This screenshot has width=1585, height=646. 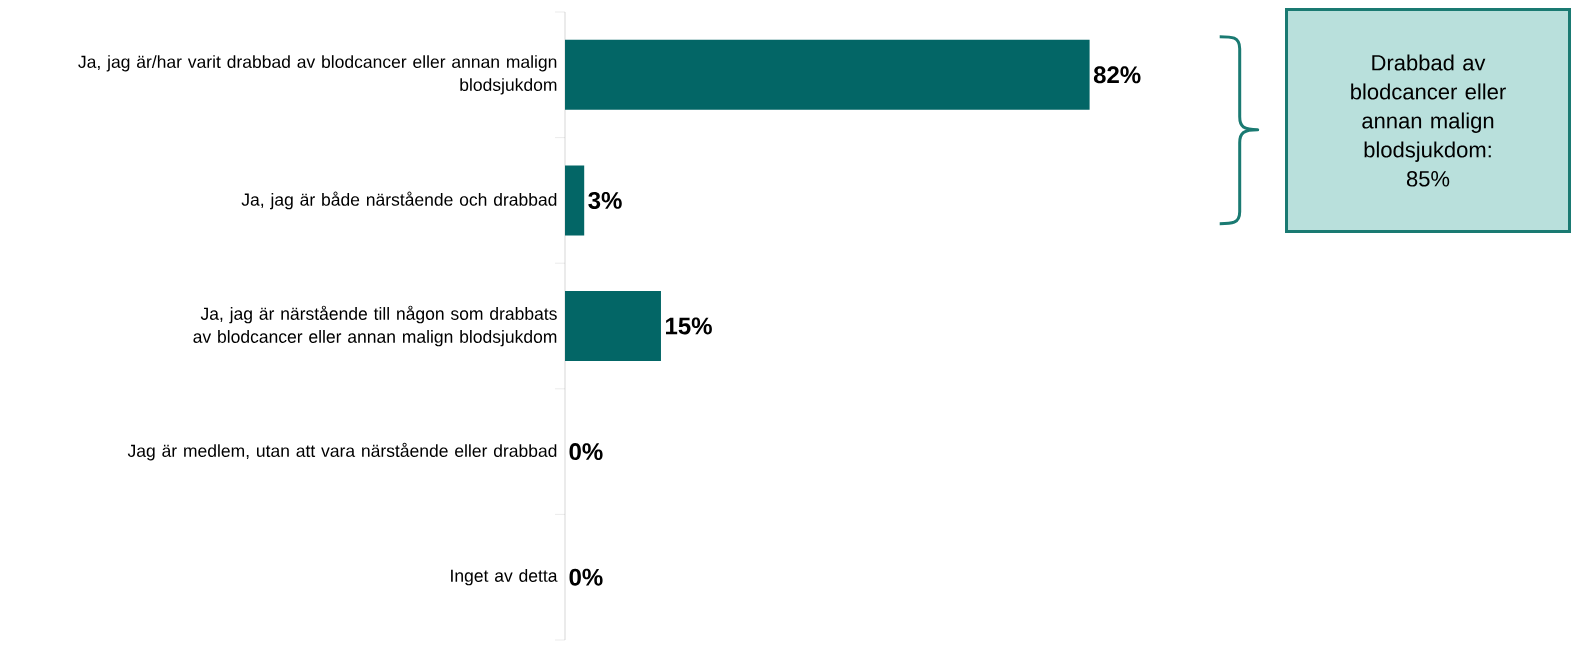 What do you see at coordinates (605, 200) in the screenshot?
I see `data-label: 3%` at bounding box center [605, 200].